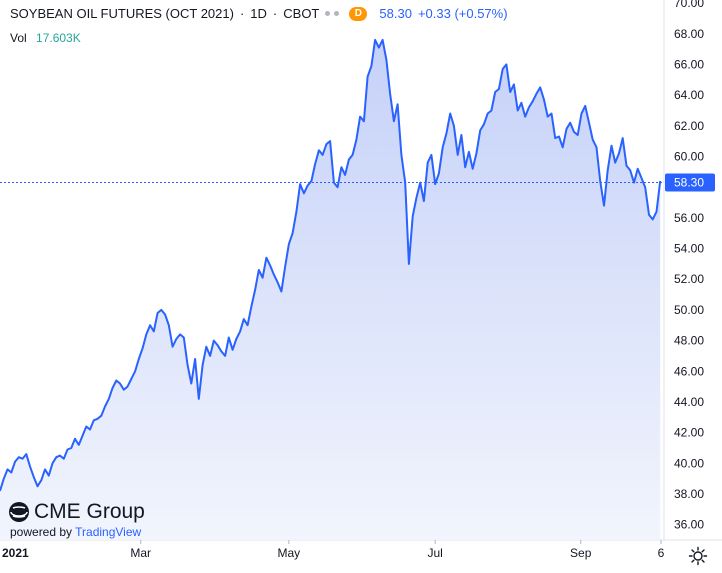 The width and height of the screenshot is (722, 573). What do you see at coordinates (689, 5) in the screenshot?
I see `y-tick-label: 70.00` at bounding box center [689, 5].